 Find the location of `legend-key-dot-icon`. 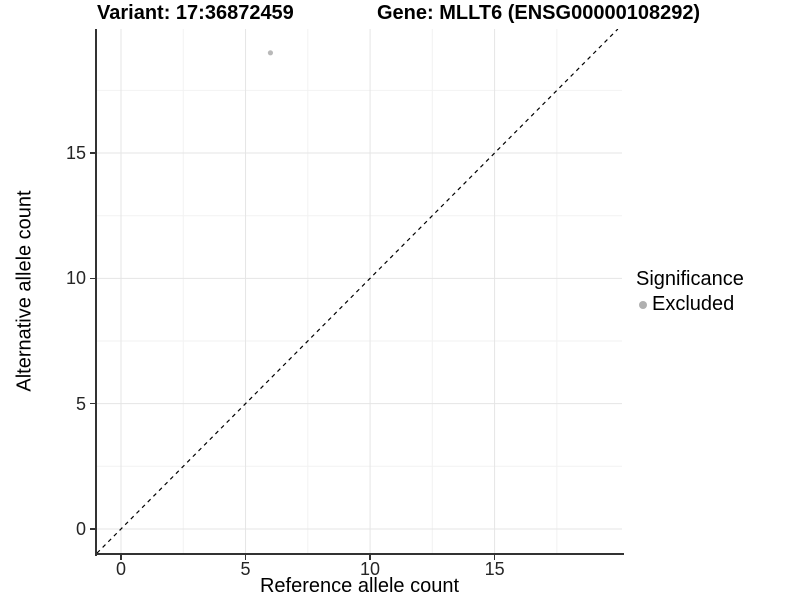

legend-key-dot-icon is located at coordinates (643, 304).